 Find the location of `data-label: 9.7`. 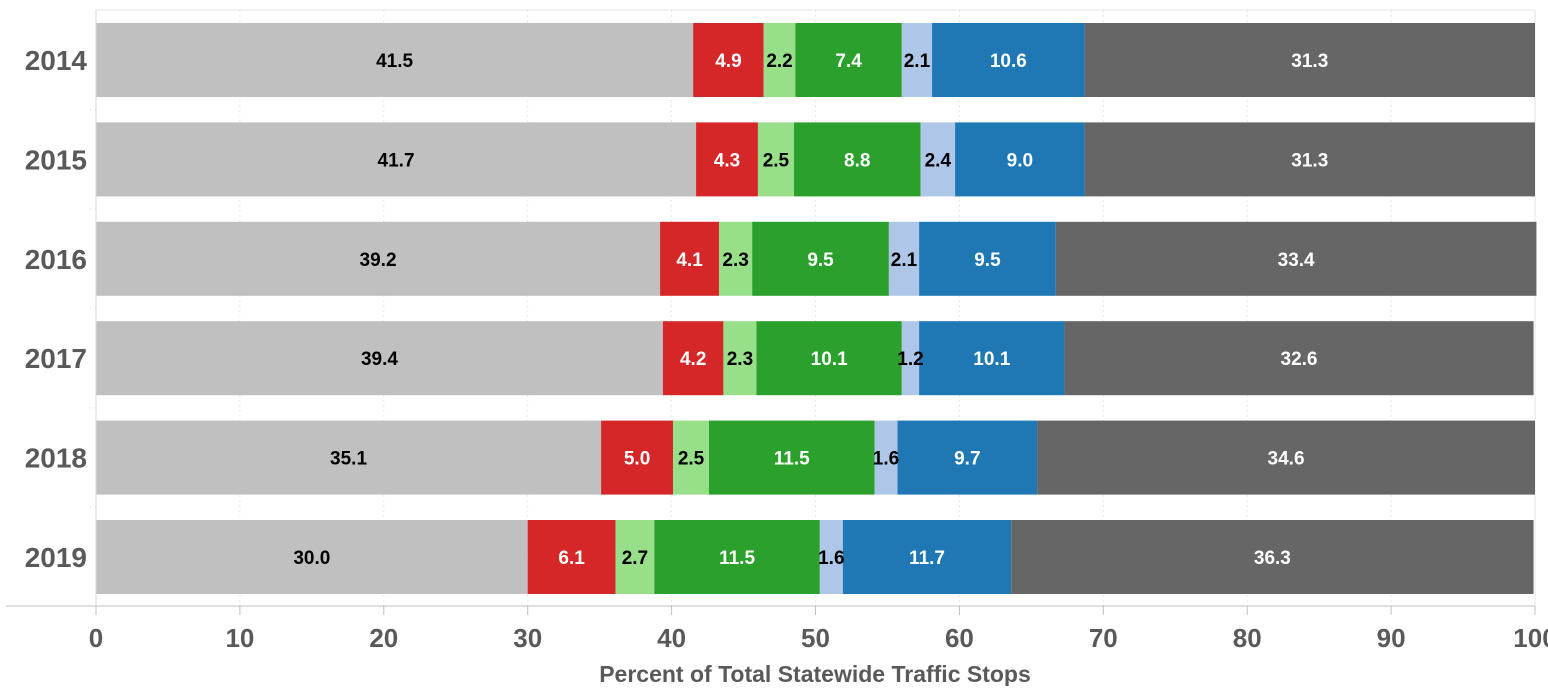

data-label: 9.7 is located at coordinates (967, 459).